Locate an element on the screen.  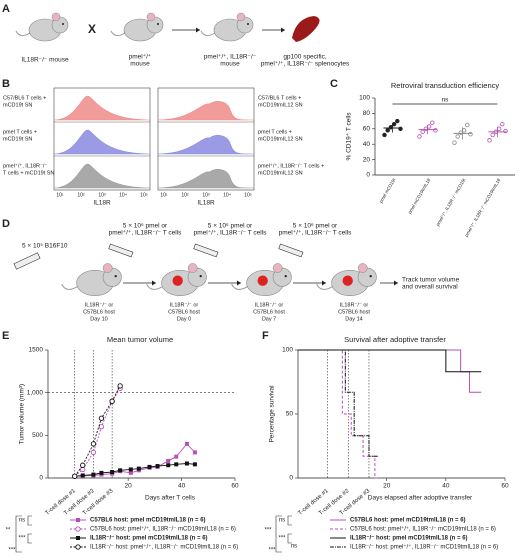
y-tick-label: 80 is located at coordinates (367, 113).